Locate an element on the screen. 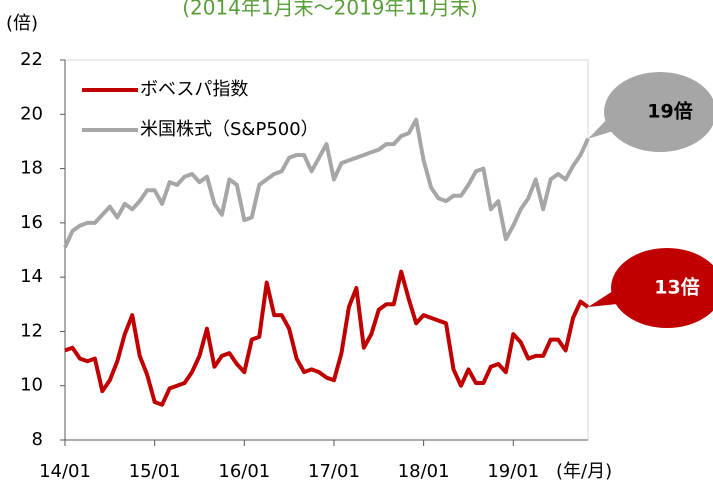  y-axis-label: (倍) is located at coordinates (22, 23).